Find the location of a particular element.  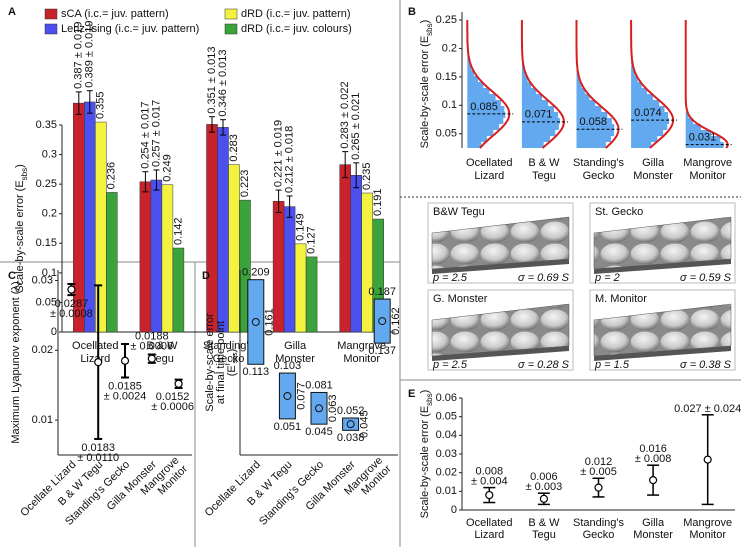

value-label: 0.149 is located at coordinates (301, 227).